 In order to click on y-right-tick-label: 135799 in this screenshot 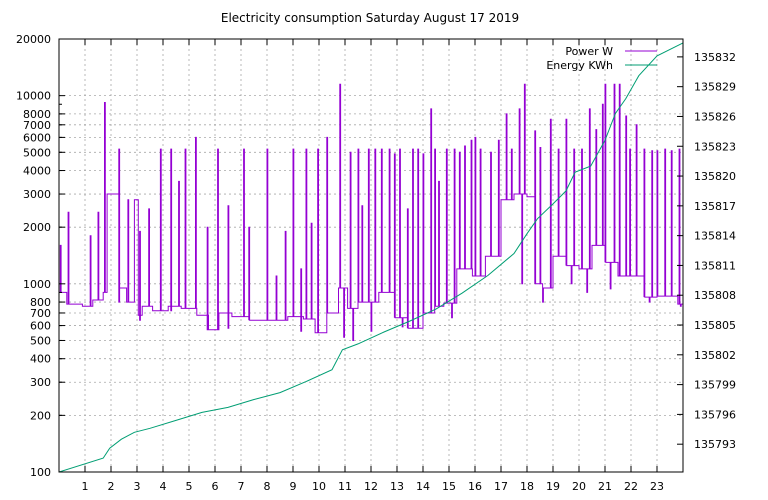, I will do `click(715, 385)`.